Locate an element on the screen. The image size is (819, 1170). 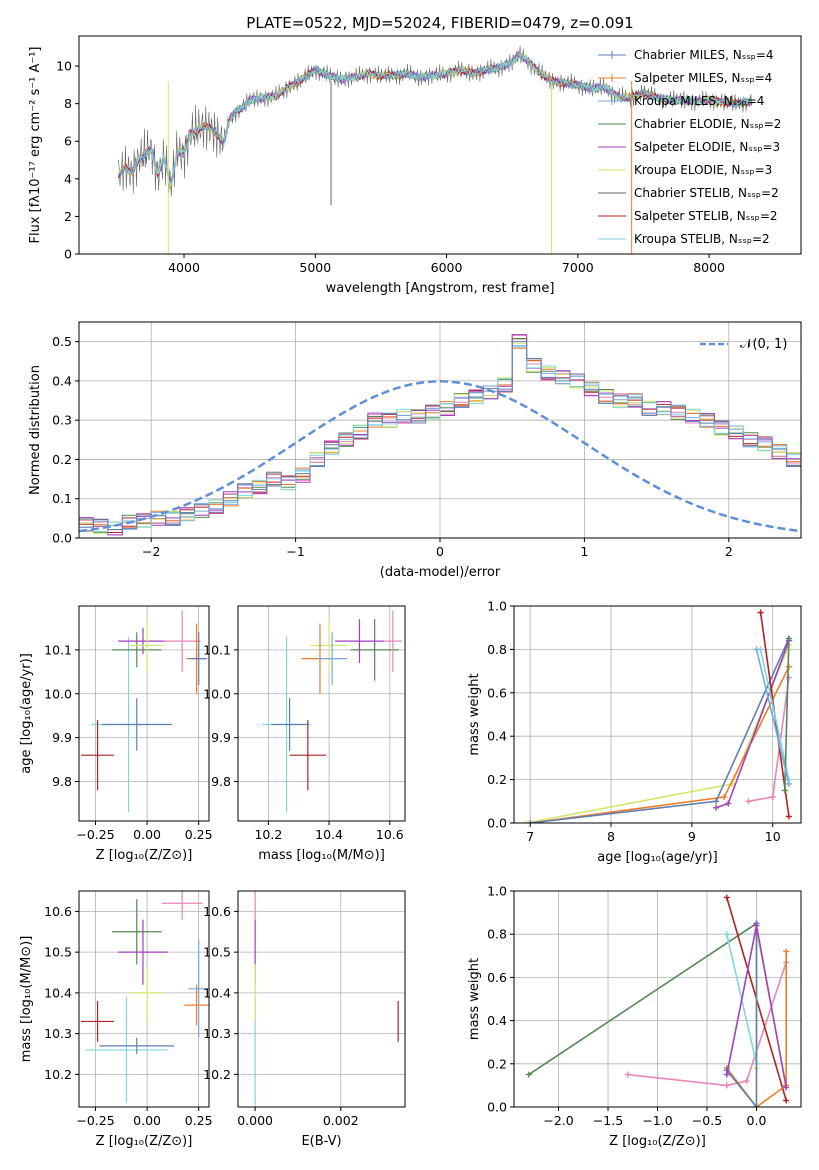
tick-label-x: 7000 is located at coordinates (578, 267).